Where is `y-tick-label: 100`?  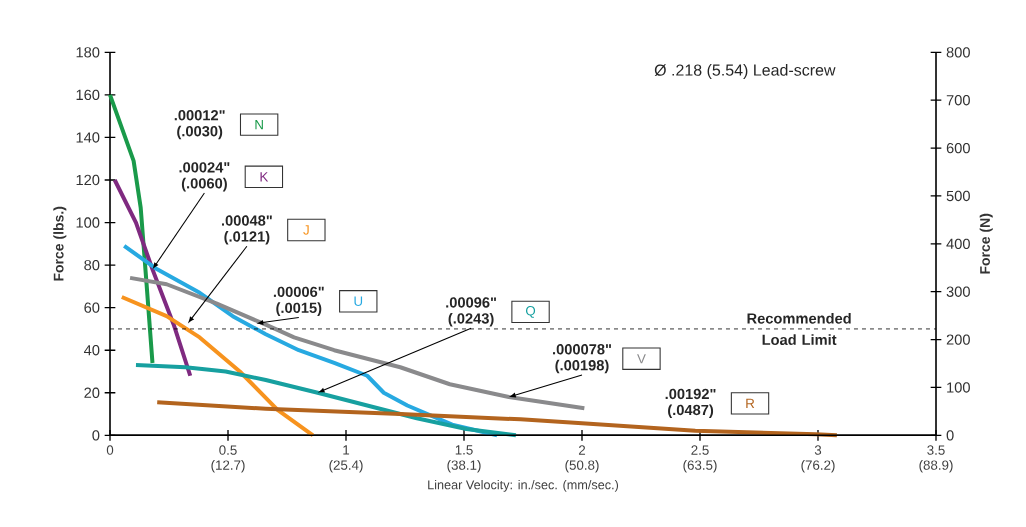 y-tick-label: 100 is located at coordinates (88, 222).